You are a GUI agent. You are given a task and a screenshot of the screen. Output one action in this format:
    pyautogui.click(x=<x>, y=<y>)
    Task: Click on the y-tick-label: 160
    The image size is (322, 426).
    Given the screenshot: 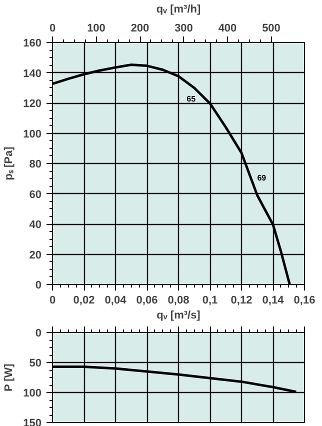 What is the action you would take?
    pyautogui.click(x=32, y=44)
    